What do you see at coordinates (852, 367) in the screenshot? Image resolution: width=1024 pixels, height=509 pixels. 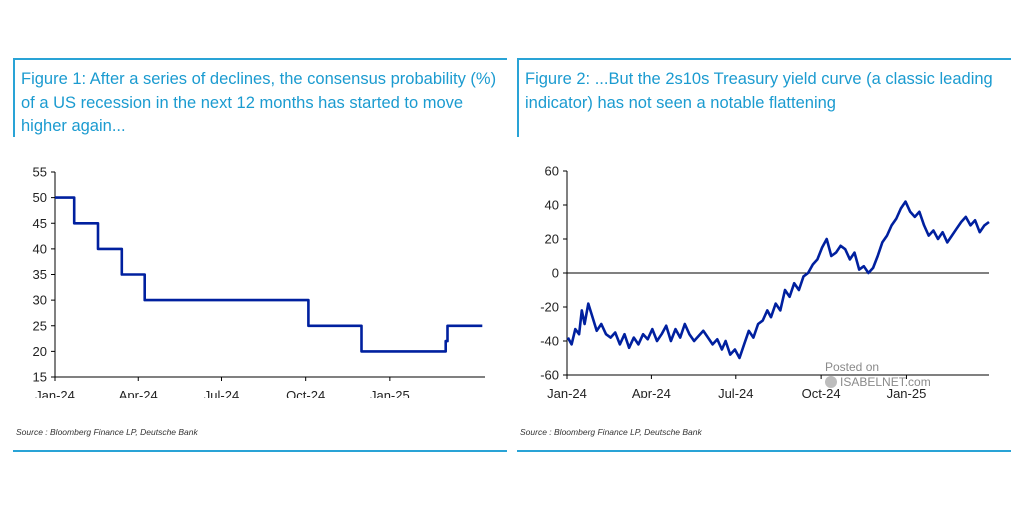 I see `watermark-line-1: Posted on` at bounding box center [852, 367].